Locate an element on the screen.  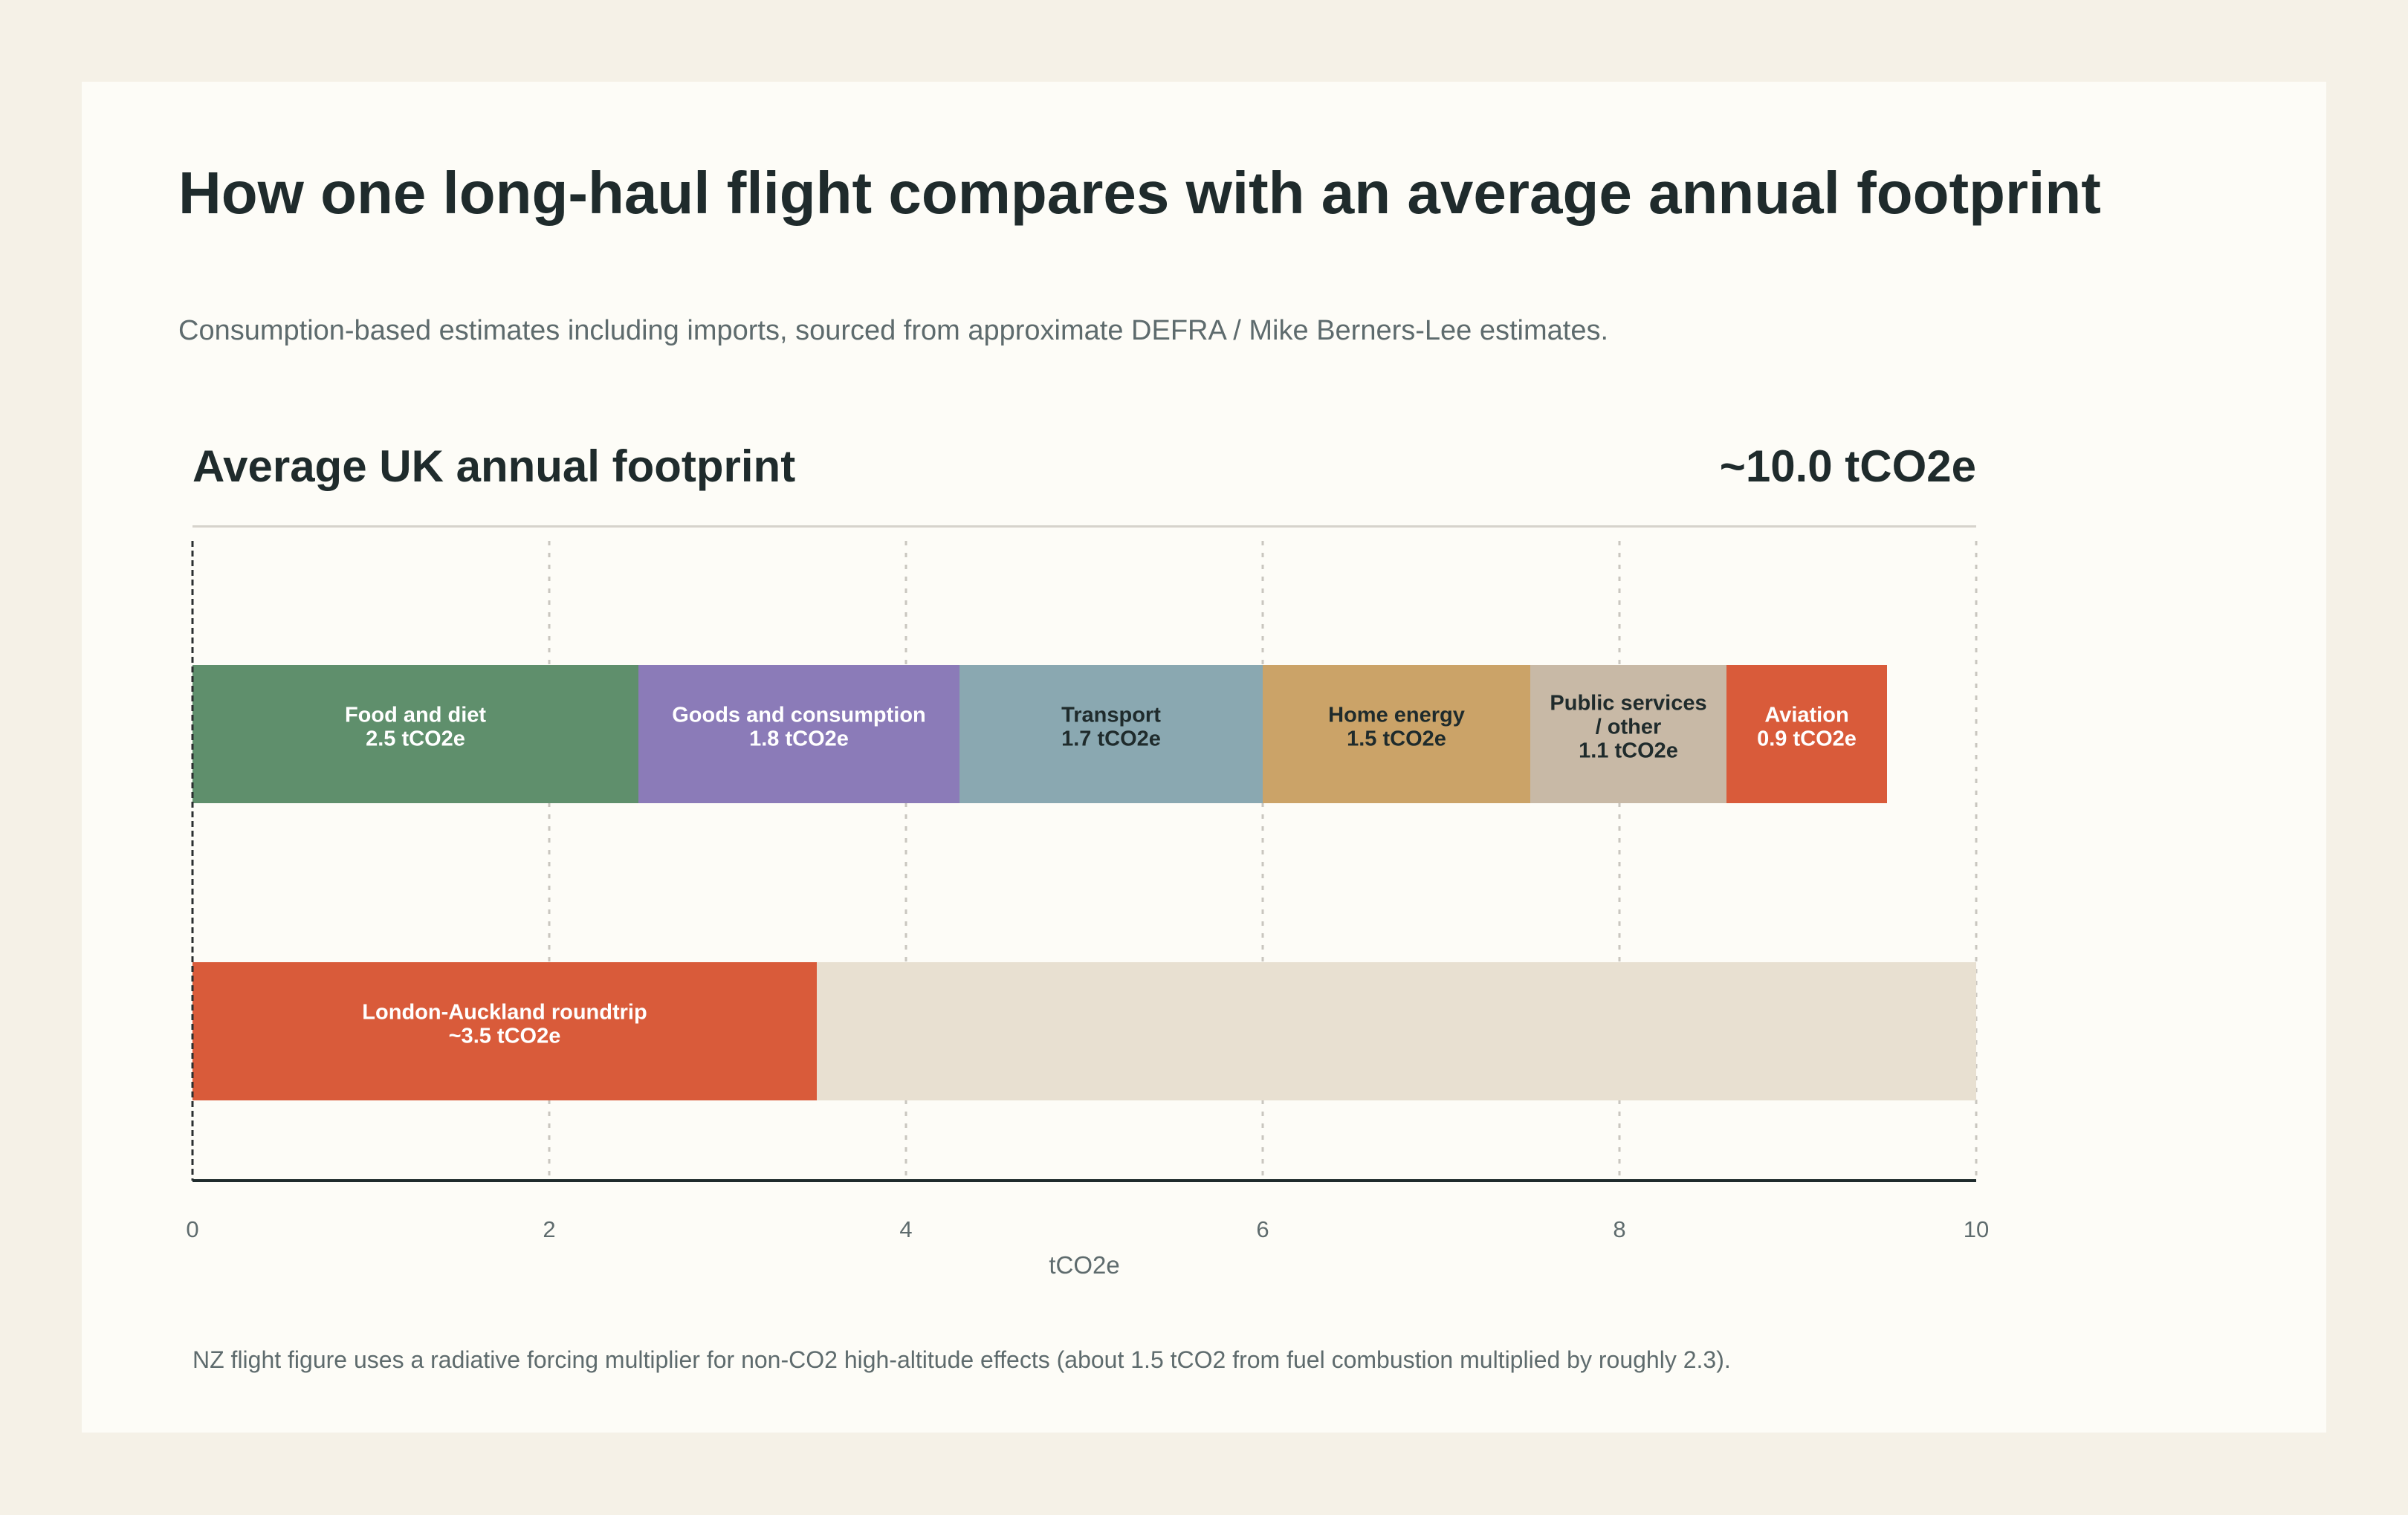
segment-label-line: 1.7 tCO2e is located at coordinates (1111, 739).